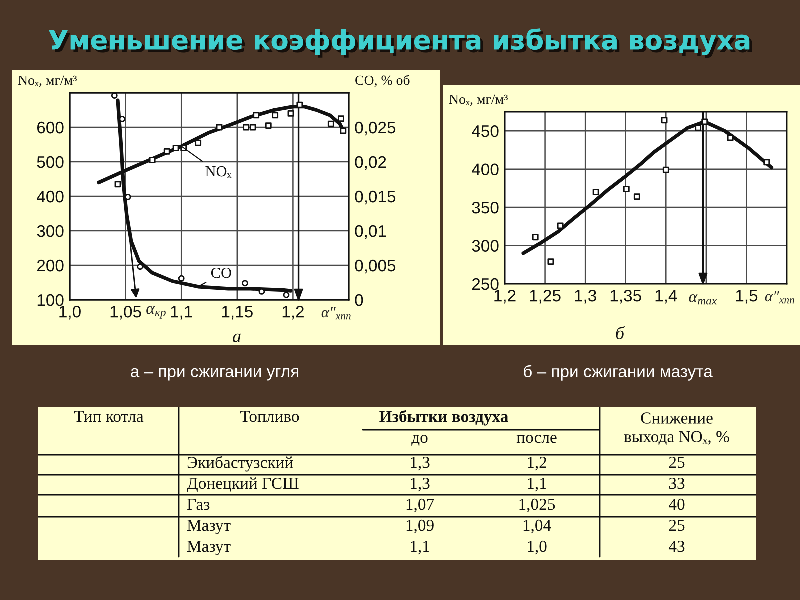 Image resolution: width=800 pixels, height=600 pixels. What do you see at coordinates (50, 266) in the screenshot?
I see `y-tick-label: 200` at bounding box center [50, 266].